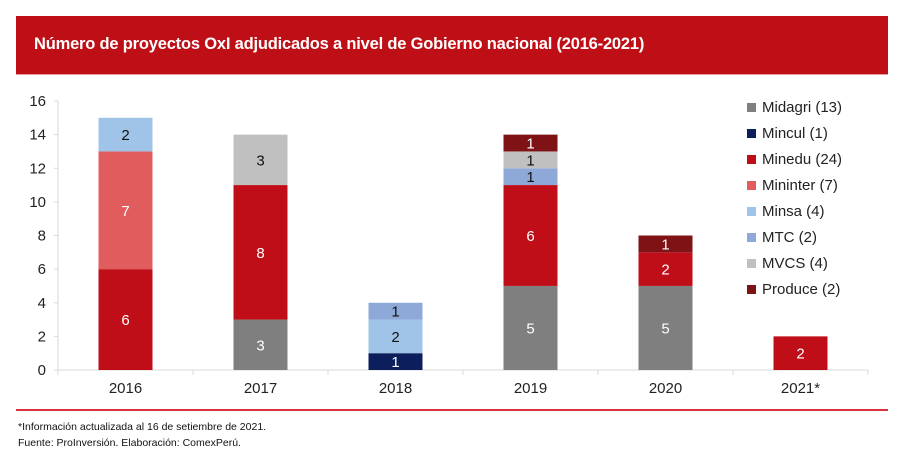 Image resolution: width=904 pixels, height=461 pixels. I want to click on y-tick-label: 0, so click(42, 370).